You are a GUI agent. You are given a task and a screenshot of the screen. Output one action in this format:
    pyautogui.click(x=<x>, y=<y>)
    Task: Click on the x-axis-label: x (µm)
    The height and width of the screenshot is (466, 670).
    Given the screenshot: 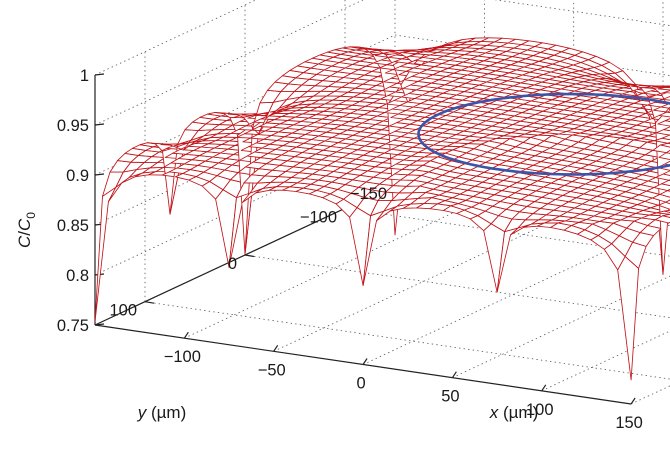 What is the action you would take?
    pyautogui.click(x=514, y=412)
    